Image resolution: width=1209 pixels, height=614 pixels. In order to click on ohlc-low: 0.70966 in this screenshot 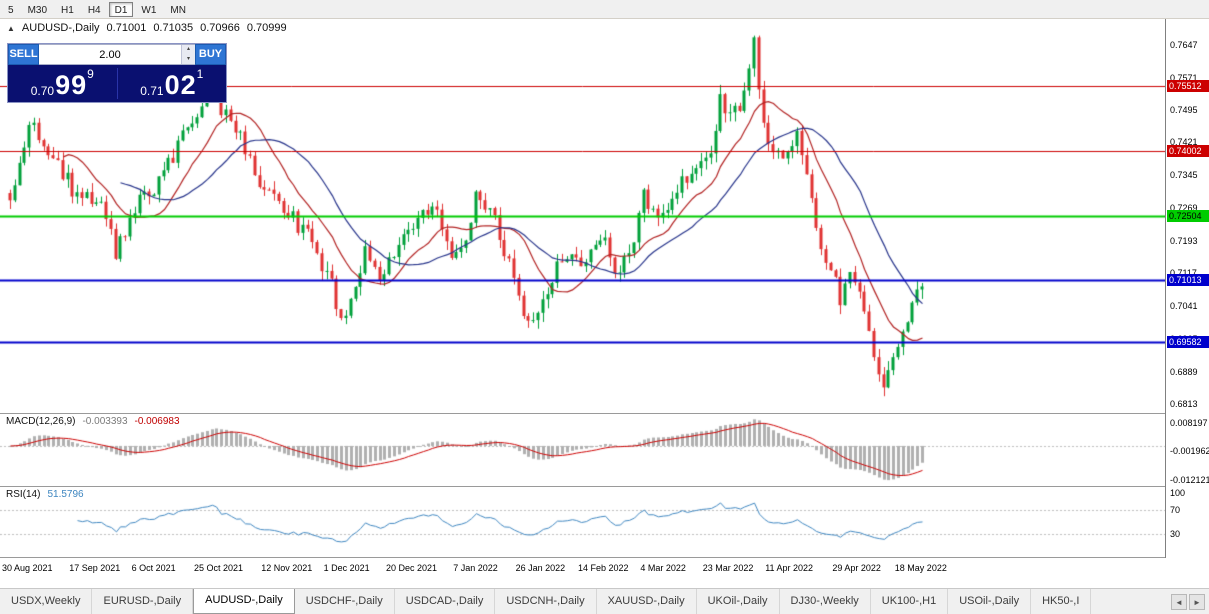, I will do `click(220, 28)`.